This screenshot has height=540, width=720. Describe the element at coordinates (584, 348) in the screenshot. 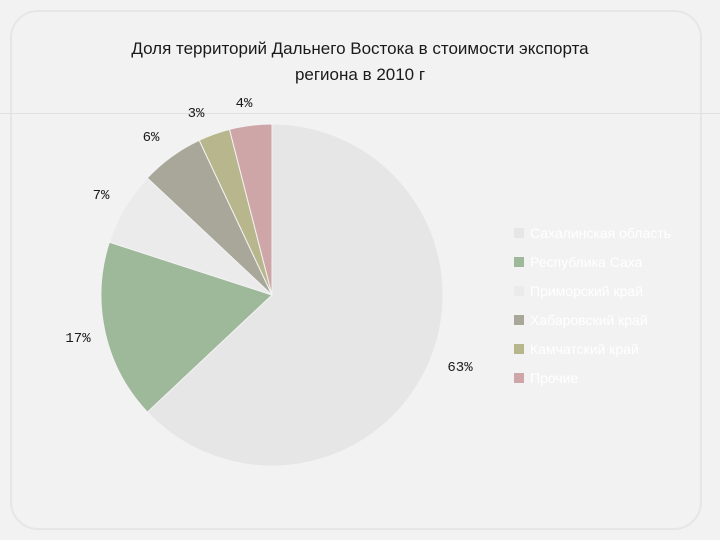

I see `legend-label: Камчатский край` at that location.